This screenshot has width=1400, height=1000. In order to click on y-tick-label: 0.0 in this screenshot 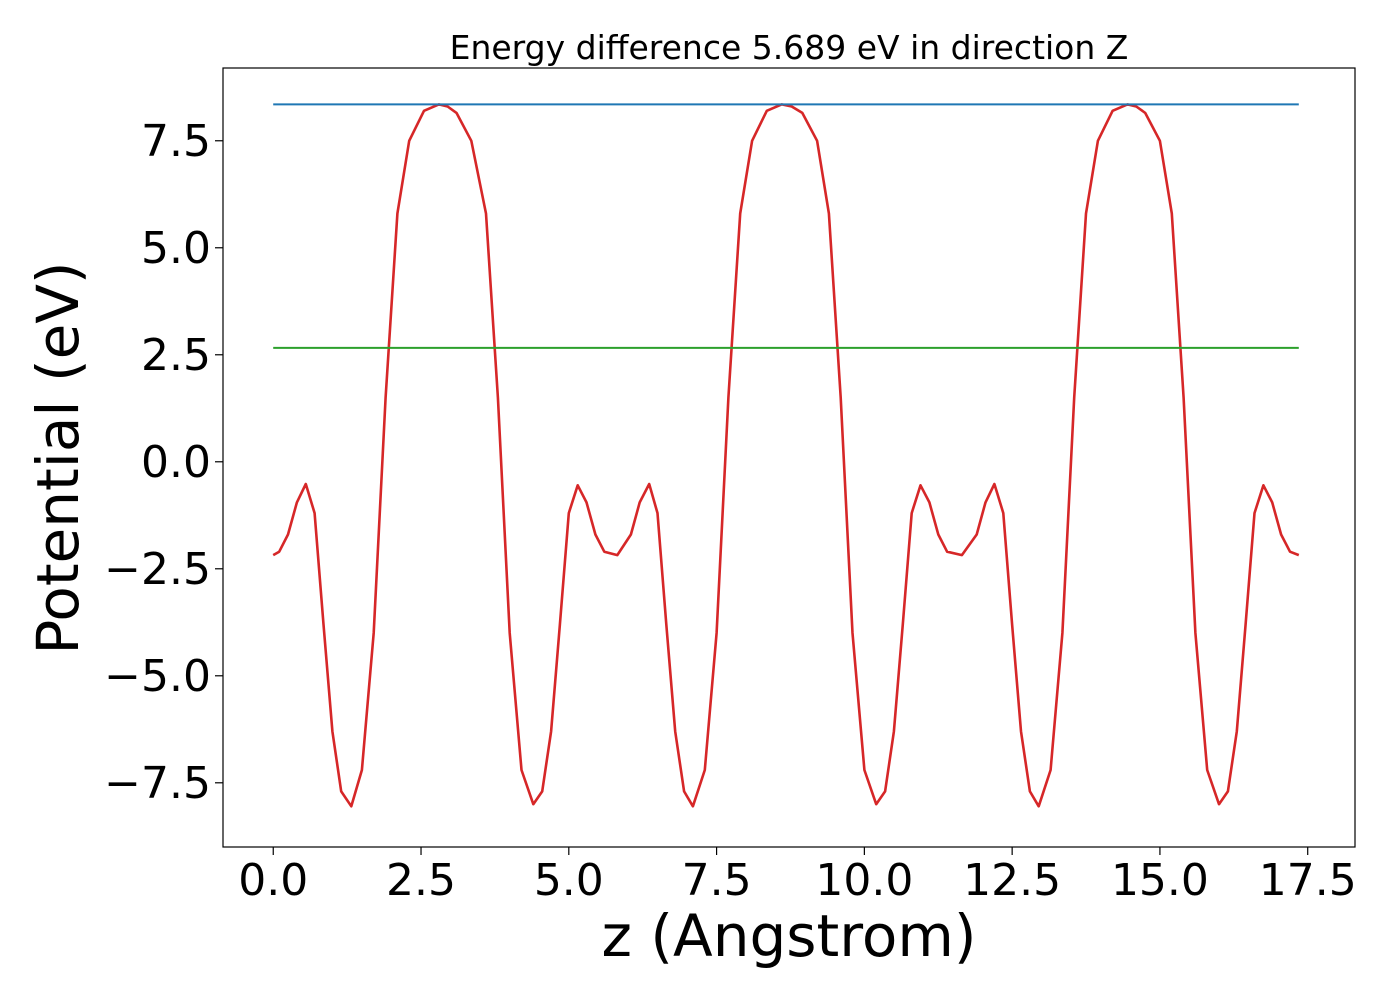, I will do `click(176, 462)`.